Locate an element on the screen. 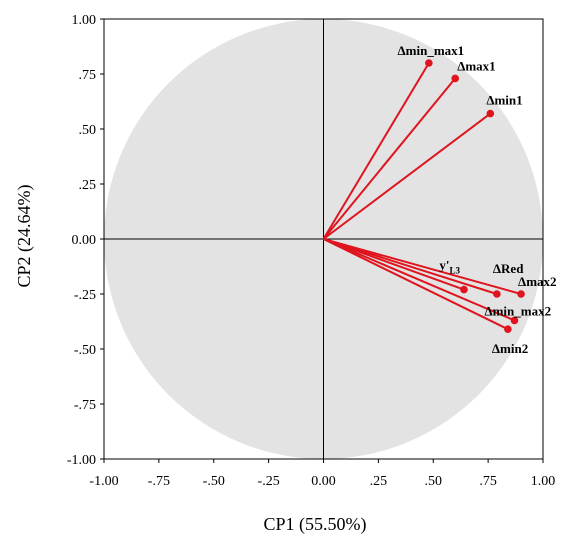 The height and width of the screenshot is (542, 574). x-tick-label: -.25 is located at coordinates (269, 481).